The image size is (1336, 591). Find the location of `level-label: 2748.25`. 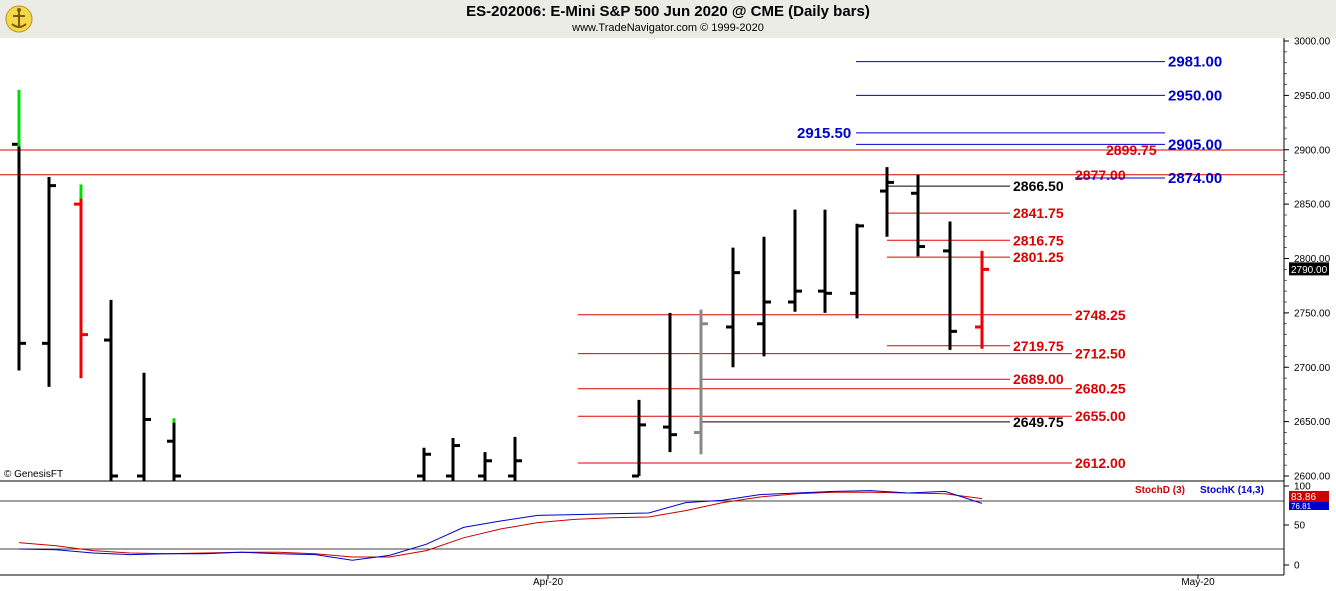

level-label: 2748.25 is located at coordinates (1100, 315).